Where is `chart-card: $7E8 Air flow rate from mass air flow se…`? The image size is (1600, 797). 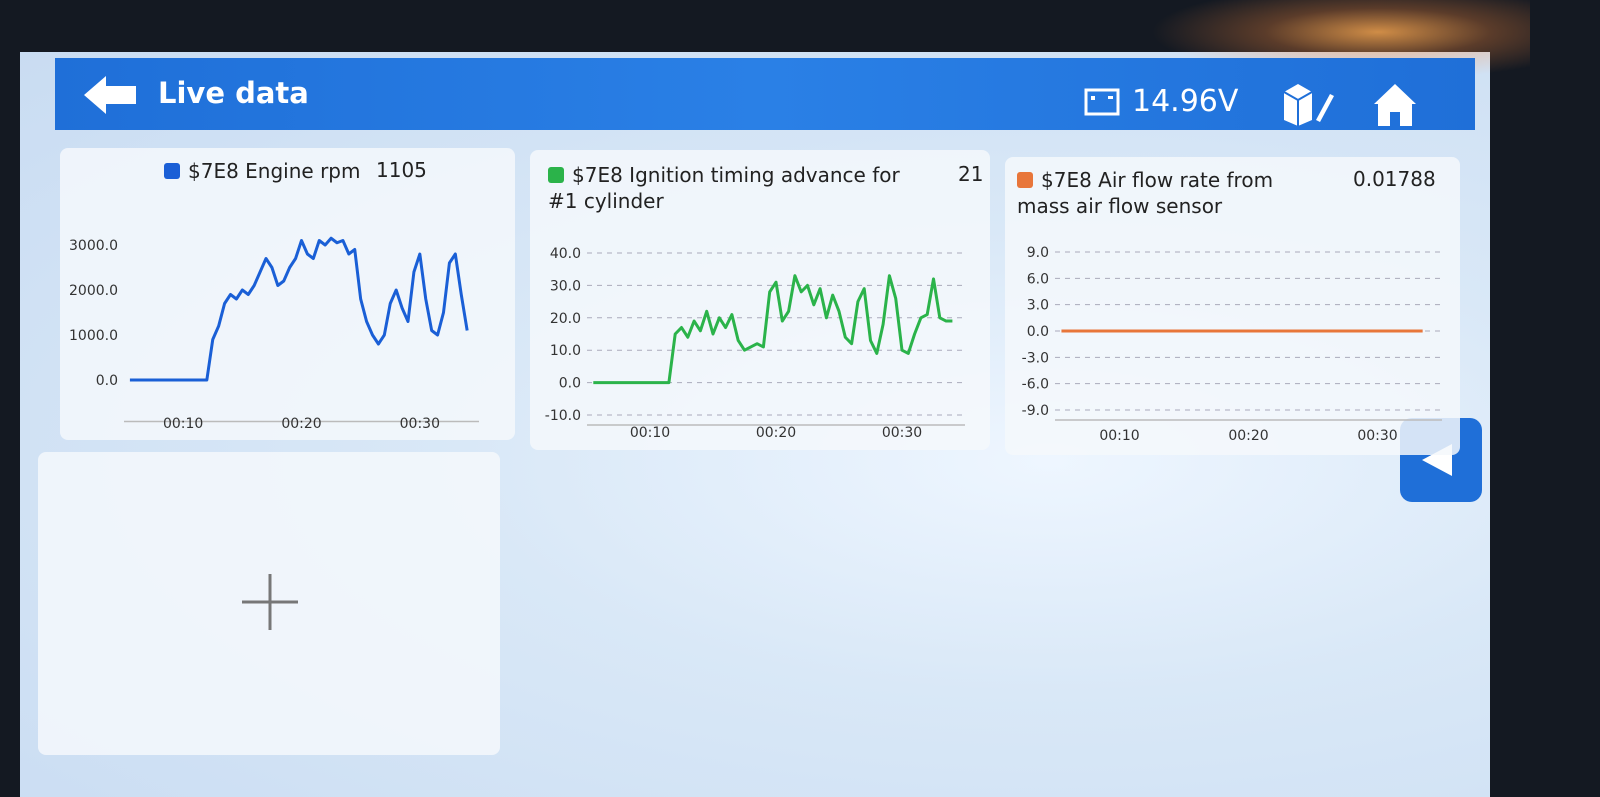
chart-card: $7E8 Air flow rate from mass air flow se… is located at coordinates (1232, 306).